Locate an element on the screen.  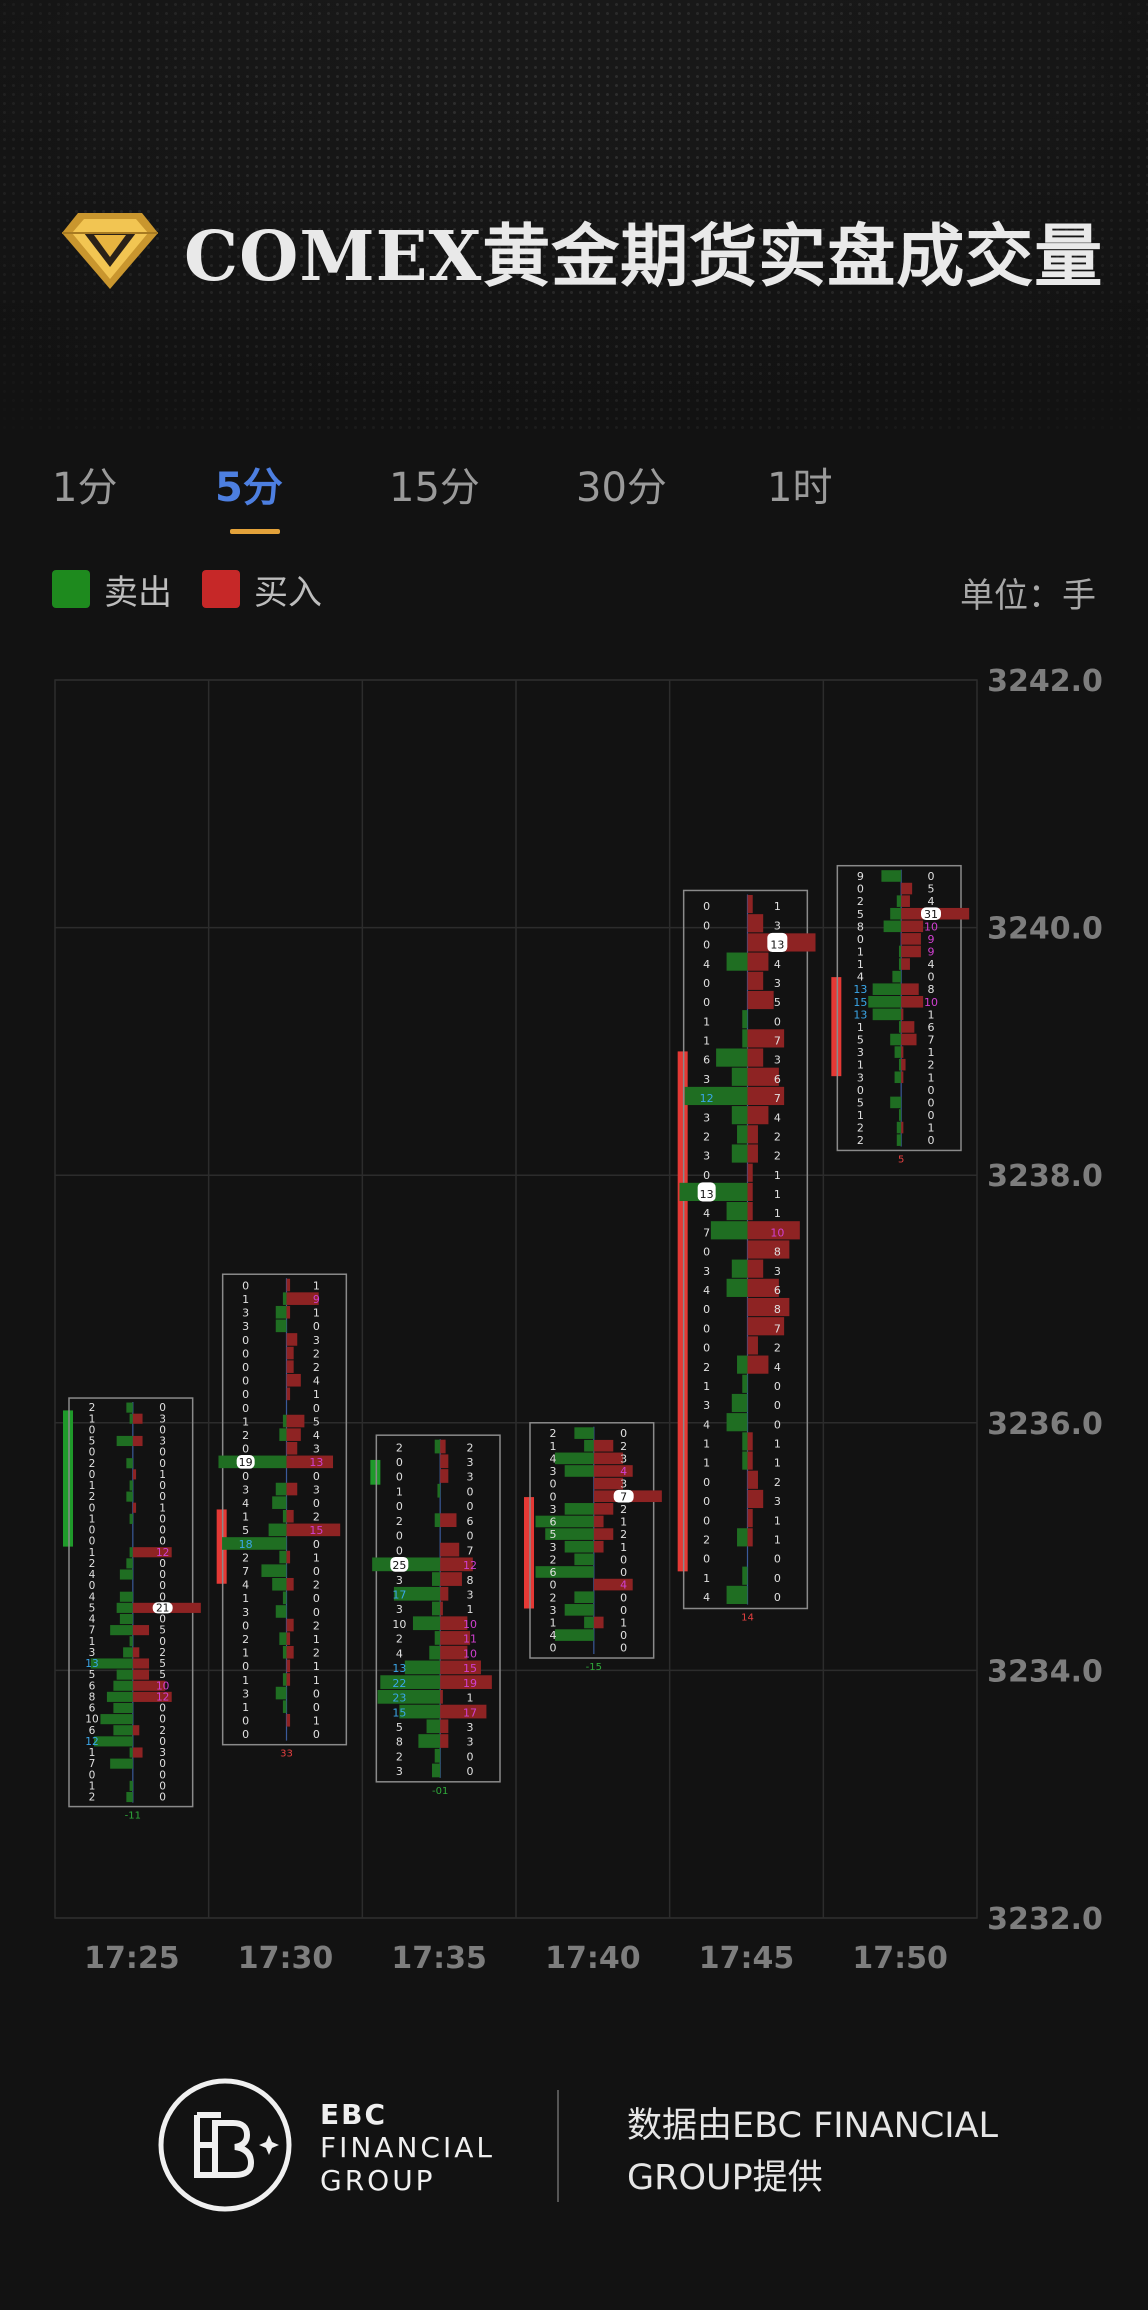
tab-1hour: 1时 is located at coordinates (800, 488).